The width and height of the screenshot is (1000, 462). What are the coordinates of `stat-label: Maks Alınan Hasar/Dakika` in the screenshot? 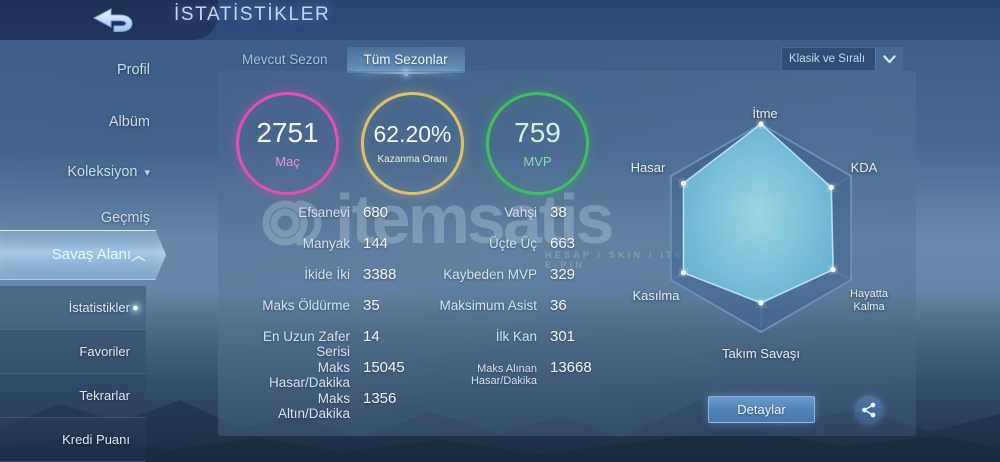 It's located at (503, 375).